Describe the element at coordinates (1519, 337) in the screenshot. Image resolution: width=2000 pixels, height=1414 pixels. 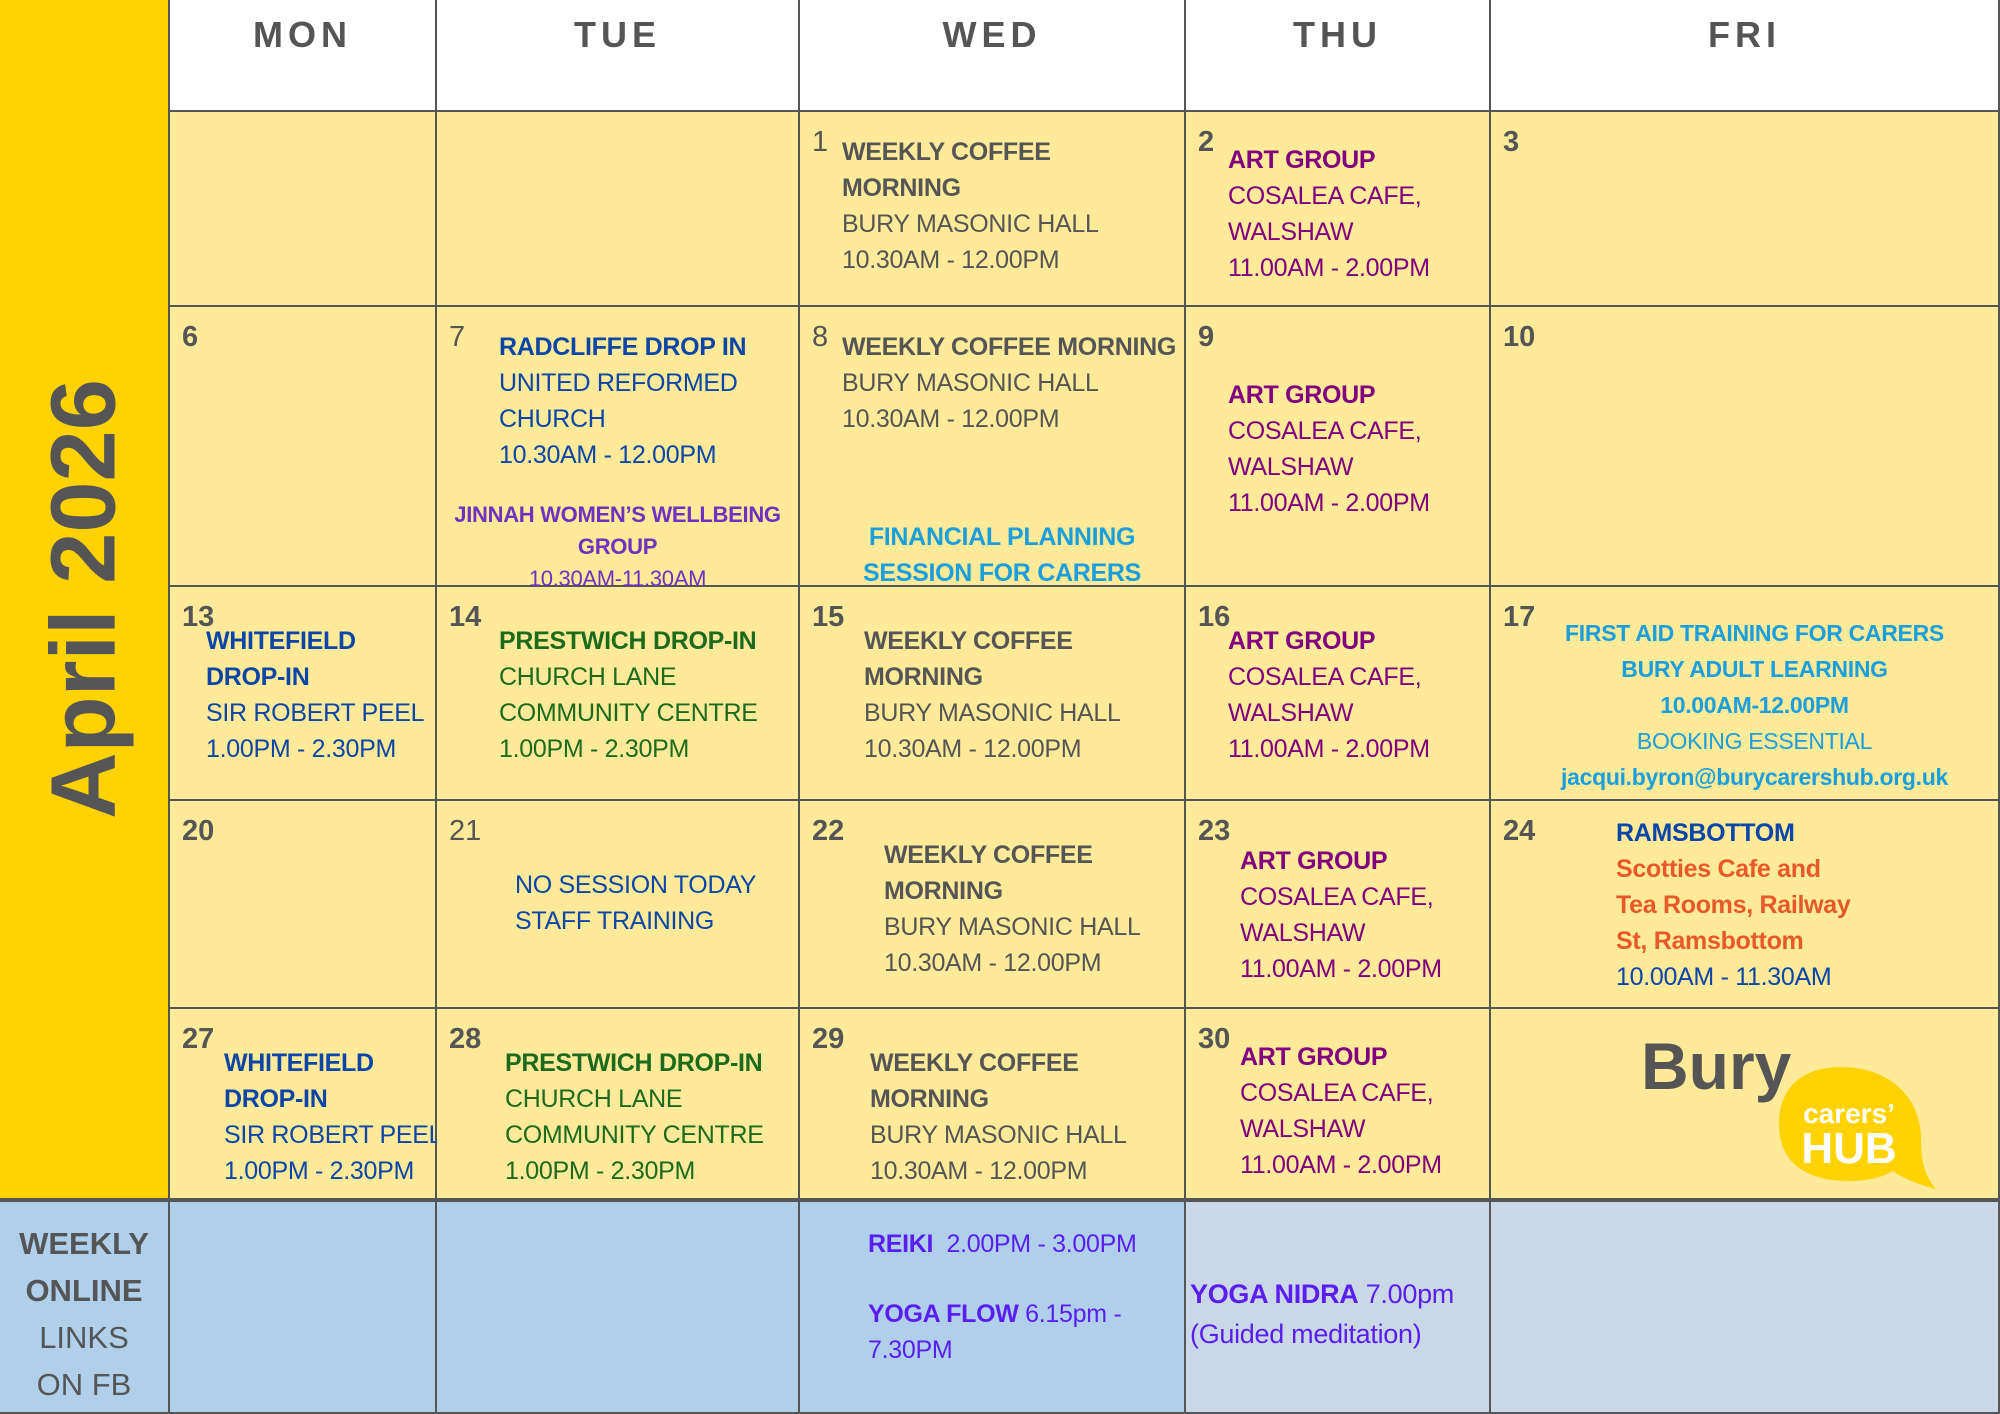
I see `day-number: 10` at that location.